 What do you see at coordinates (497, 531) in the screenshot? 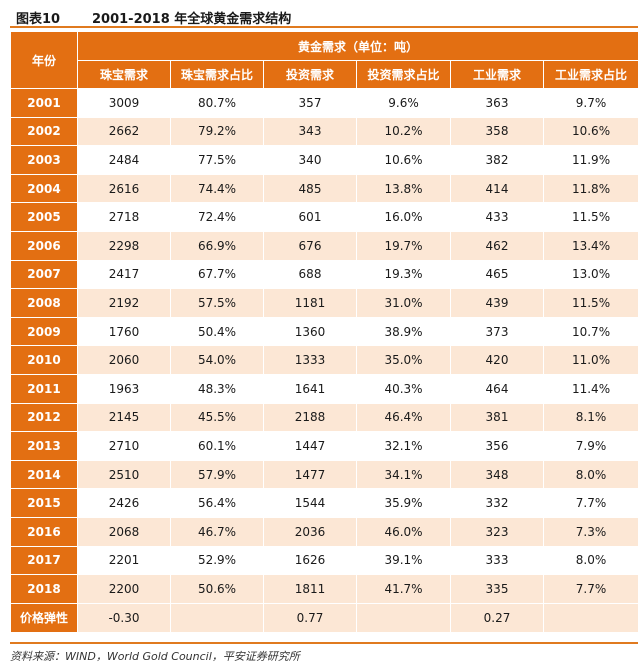
I see `data-cell: 323` at bounding box center [497, 531].